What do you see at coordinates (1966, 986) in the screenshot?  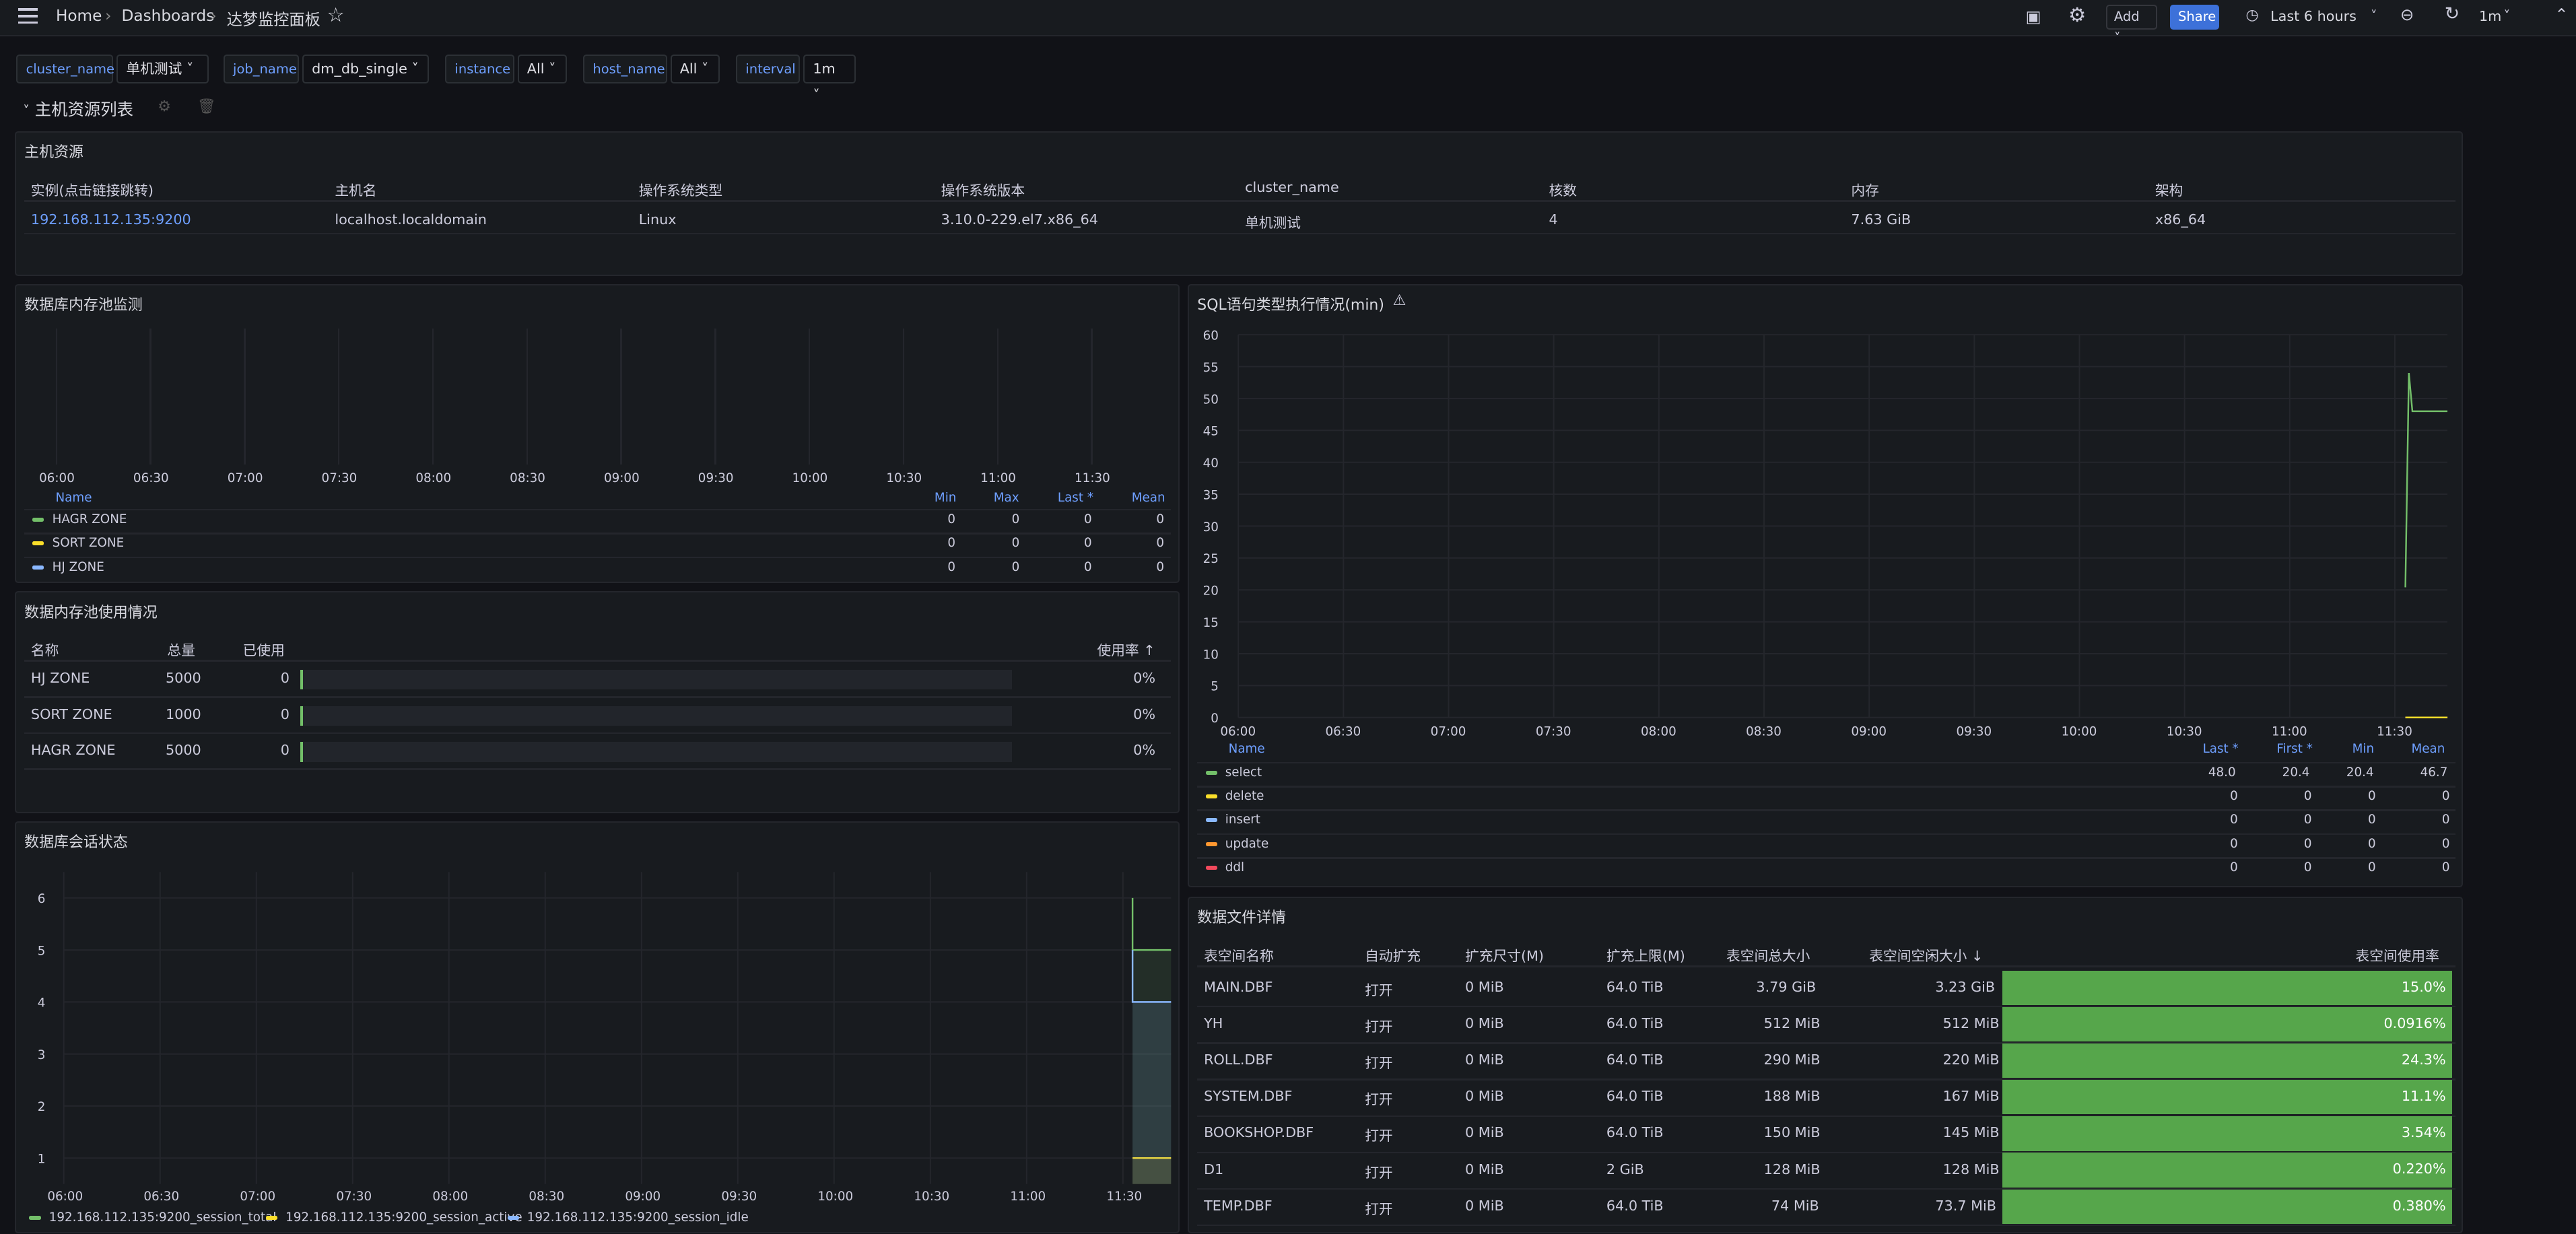 I see `table-cell: 3.23 GiB` at bounding box center [1966, 986].